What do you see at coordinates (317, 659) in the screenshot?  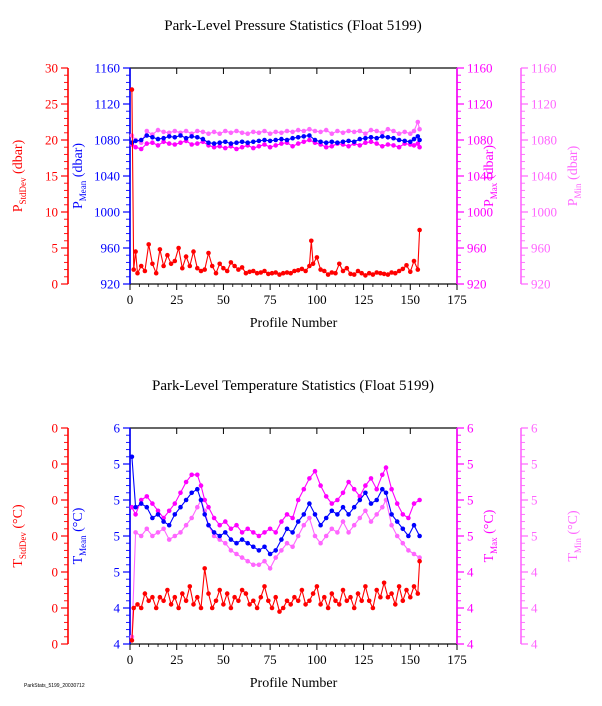 I see `temperature-x-tick-label: 100` at bounding box center [317, 659].